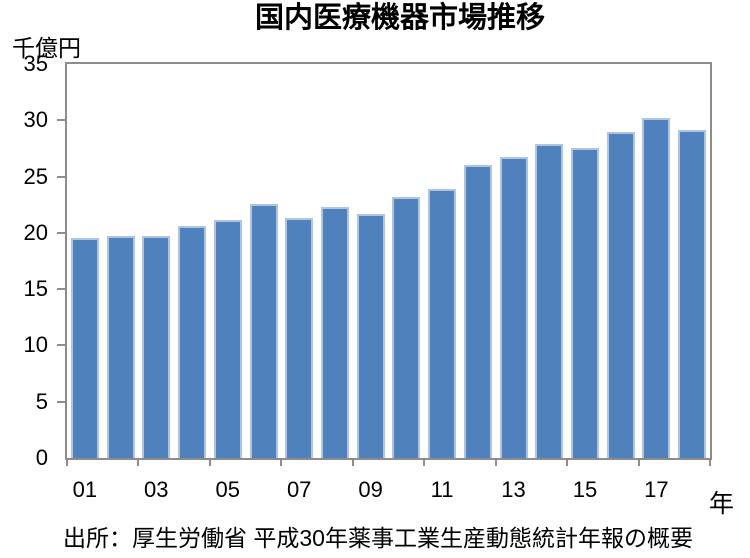  What do you see at coordinates (35, 63) in the screenshot?
I see `y-axis-label: 35` at bounding box center [35, 63].